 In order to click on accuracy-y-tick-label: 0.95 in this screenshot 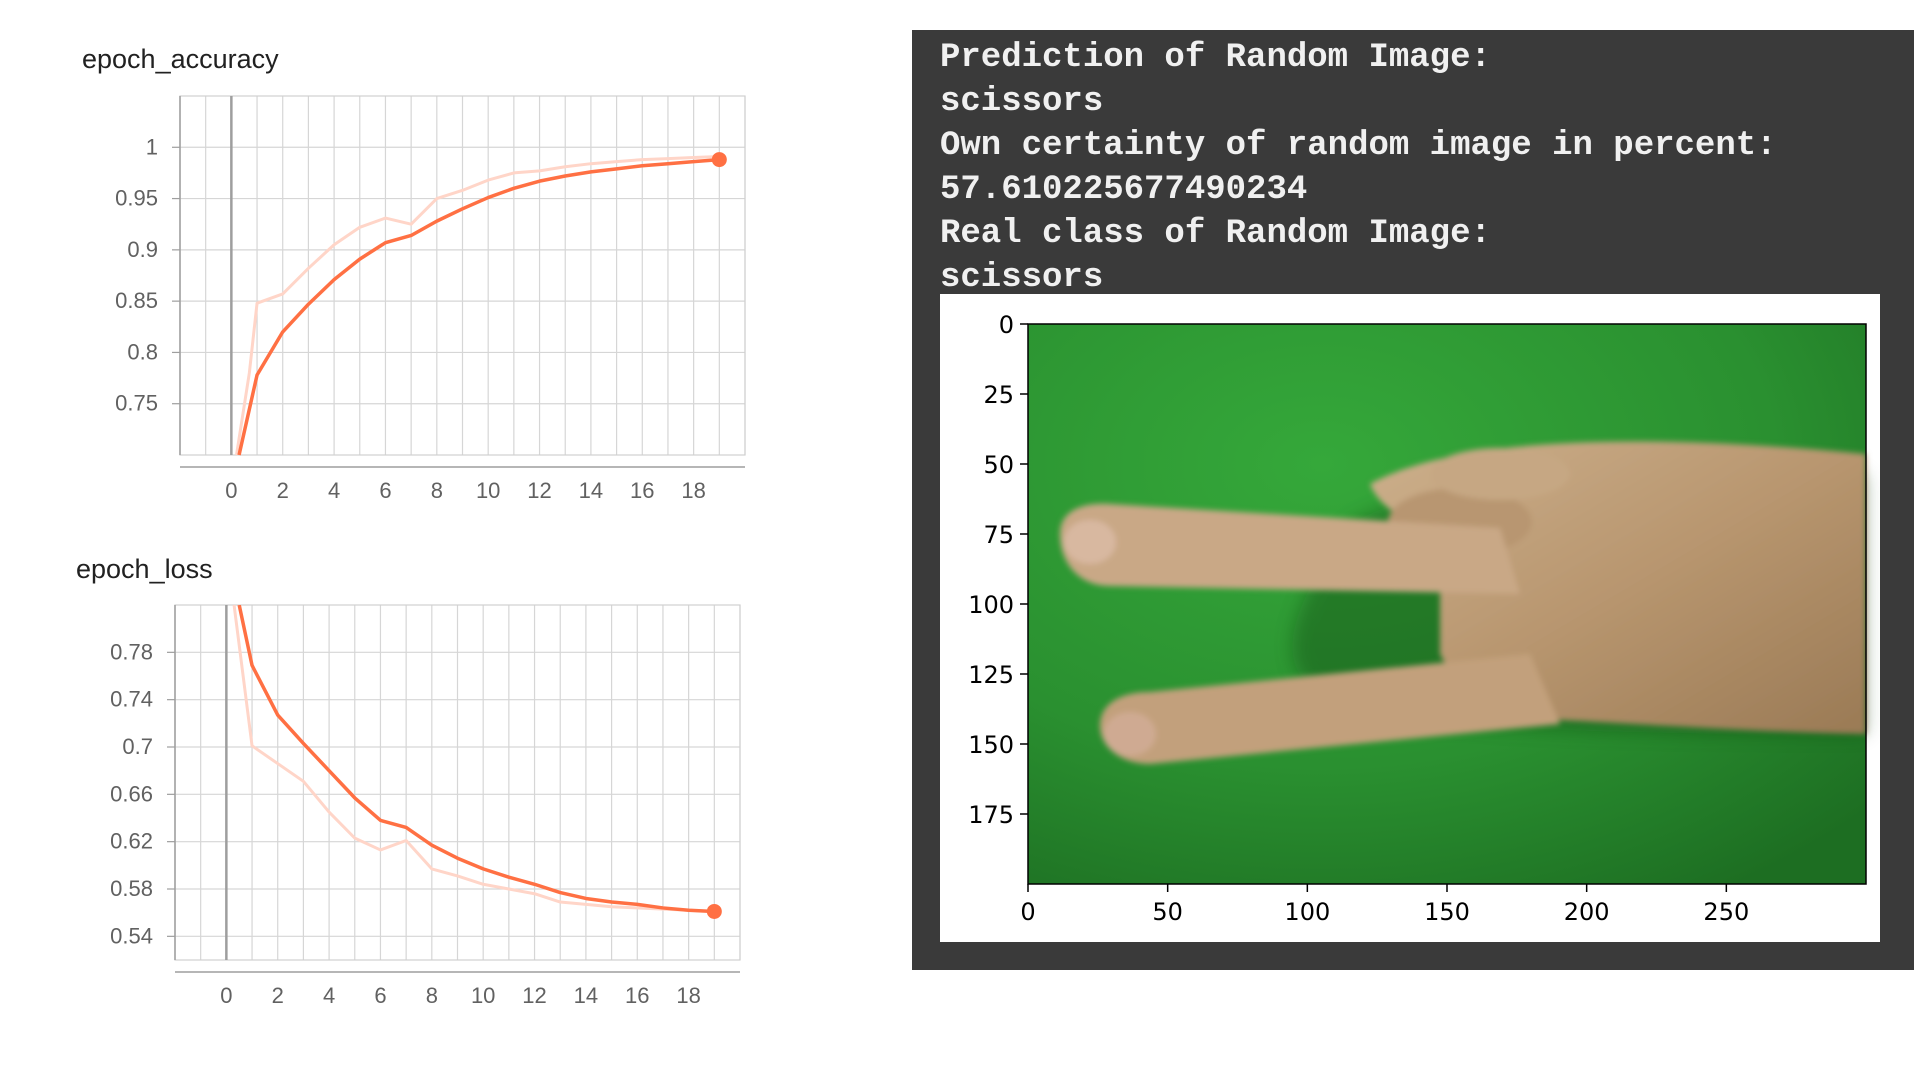, I will do `click(136, 198)`.